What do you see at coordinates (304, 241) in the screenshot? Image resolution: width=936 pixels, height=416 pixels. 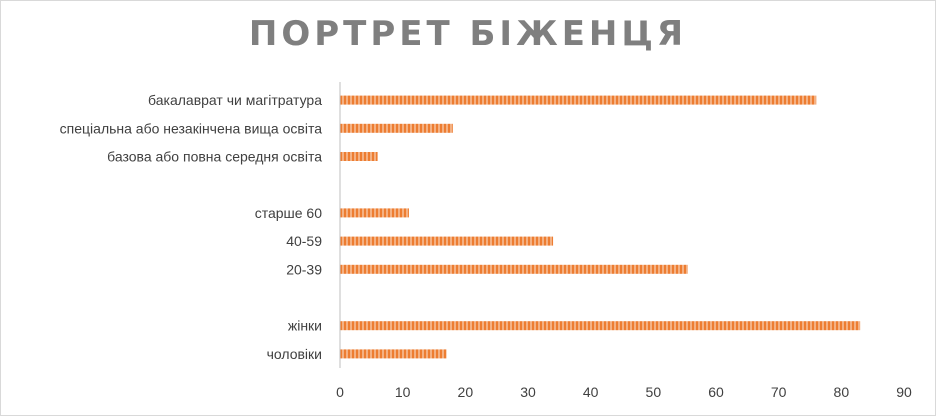 I see `category-label-5: 40-59` at bounding box center [304, 241].